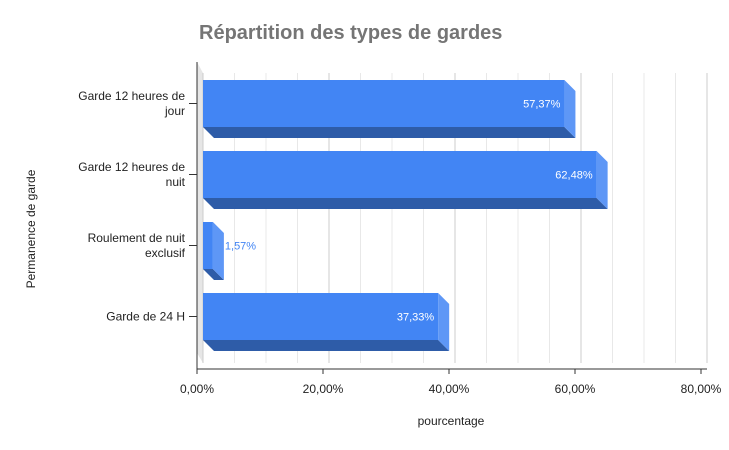 The image size is (729, 450). I want to click on x-tick-label: 20,00%, so click(323, 389).